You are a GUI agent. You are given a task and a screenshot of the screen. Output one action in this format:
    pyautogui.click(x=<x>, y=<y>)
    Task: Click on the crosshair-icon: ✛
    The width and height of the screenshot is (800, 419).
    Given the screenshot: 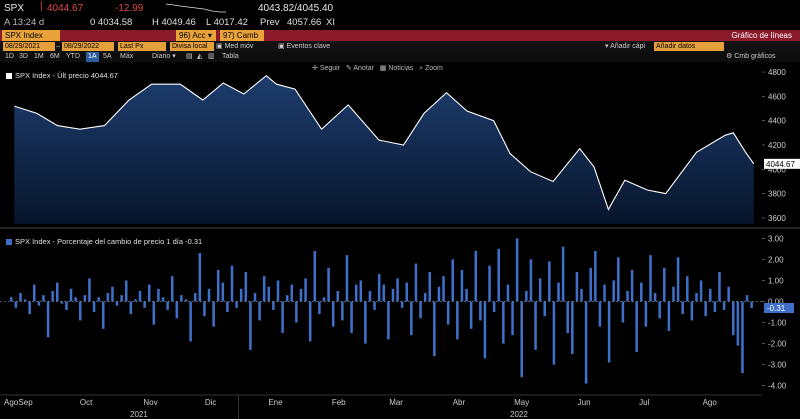 What is the action you would take?
    pyautogui.click(x=316, y=68)
    